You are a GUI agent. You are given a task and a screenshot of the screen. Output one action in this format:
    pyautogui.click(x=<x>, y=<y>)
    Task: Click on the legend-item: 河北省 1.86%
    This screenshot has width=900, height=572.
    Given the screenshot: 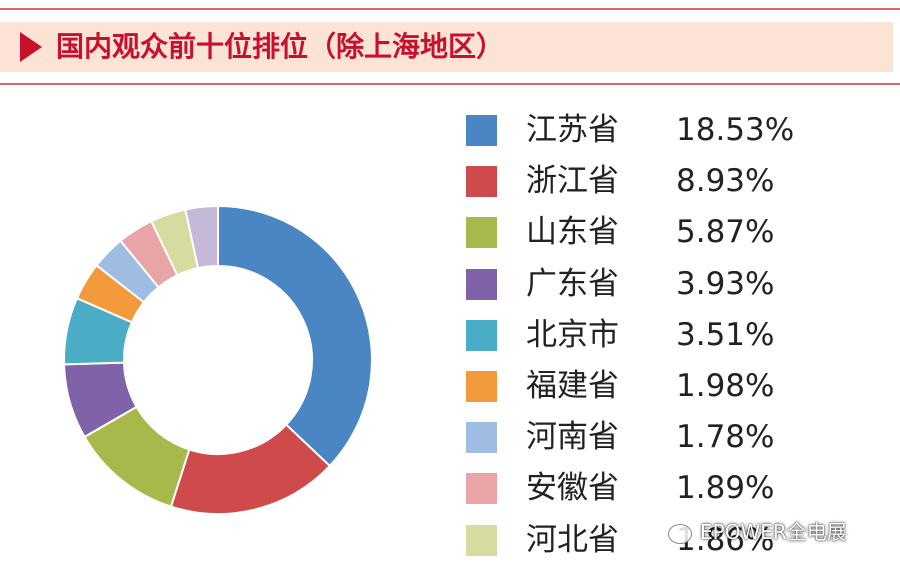 What is the action you would take?
    pyautogui.click(x=676, y=539)
    